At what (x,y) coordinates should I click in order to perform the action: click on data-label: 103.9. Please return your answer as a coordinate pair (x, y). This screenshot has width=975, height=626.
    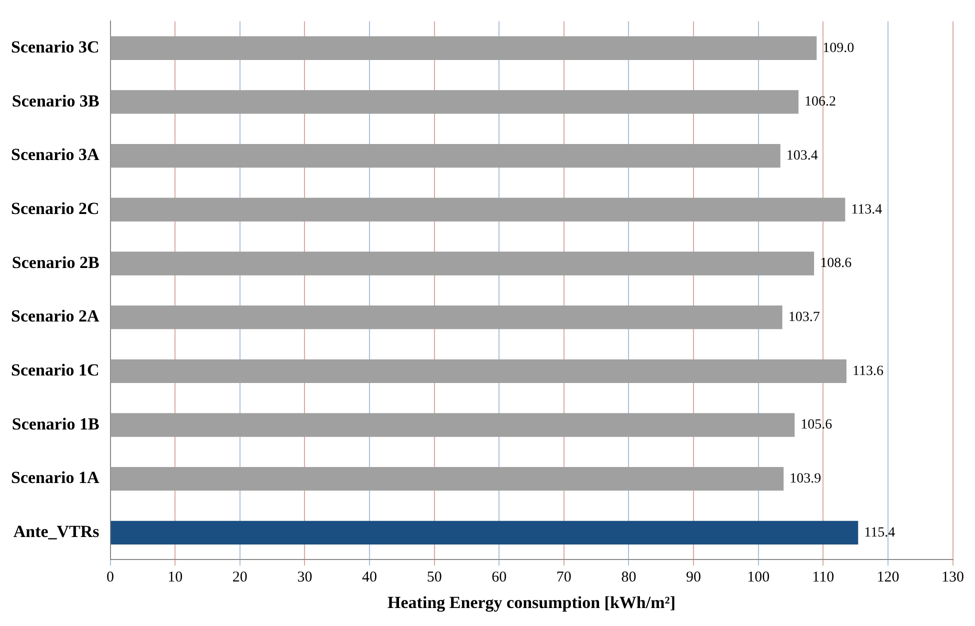
    Looking at the image, I should click on (806, 479).